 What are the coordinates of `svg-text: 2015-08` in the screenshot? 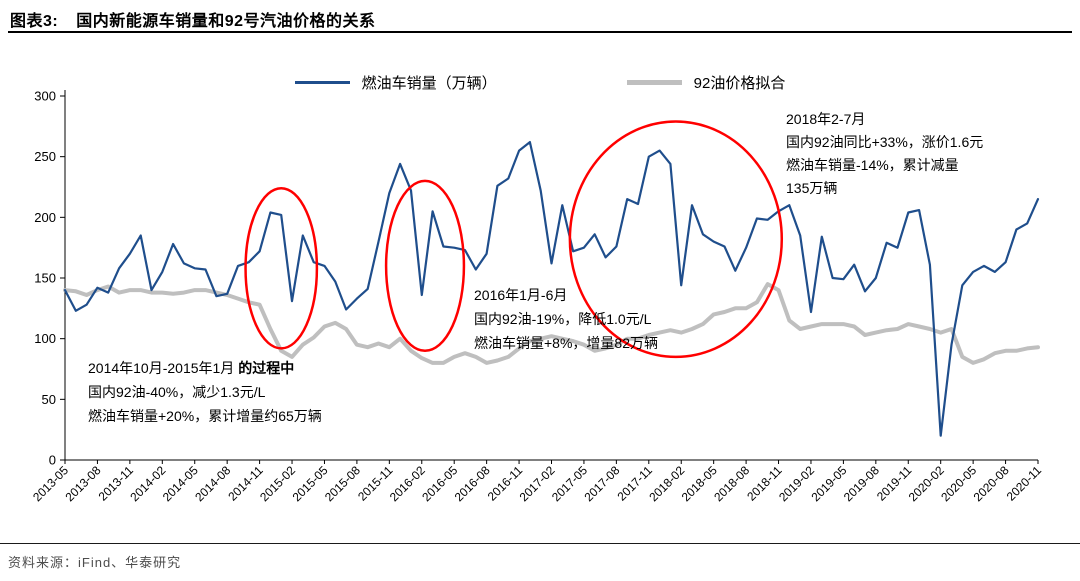 It's located at (342, 483).